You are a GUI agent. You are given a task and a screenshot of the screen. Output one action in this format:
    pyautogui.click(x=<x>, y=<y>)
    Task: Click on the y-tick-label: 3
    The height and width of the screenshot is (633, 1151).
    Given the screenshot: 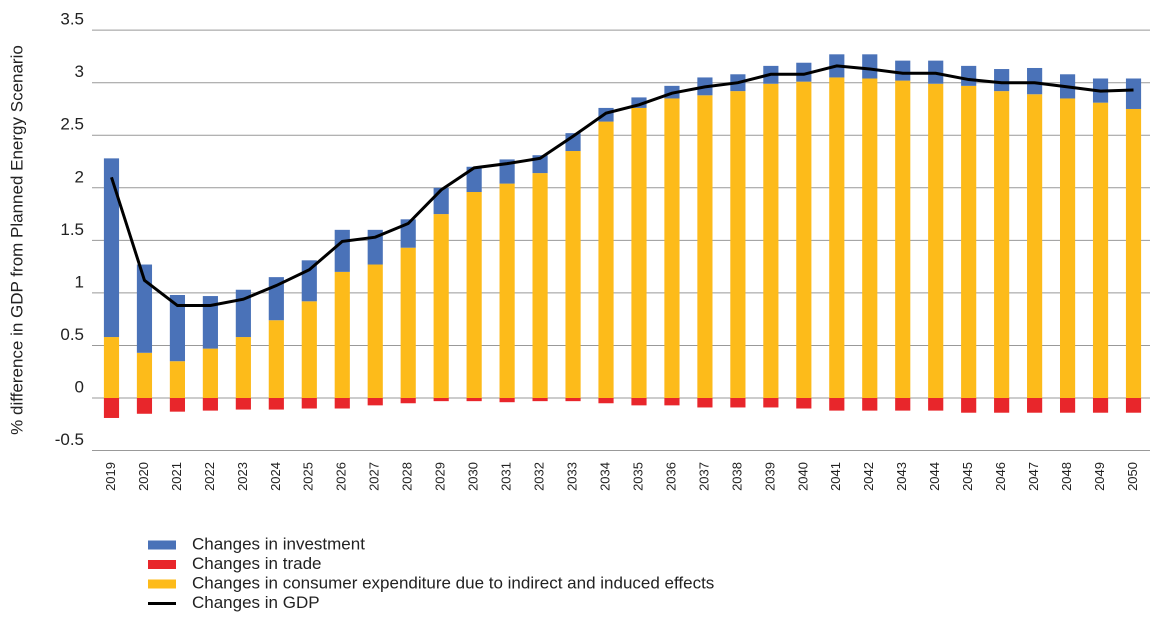 What is the action you would take?
    pyautogui.click(x=79, y=71)
    